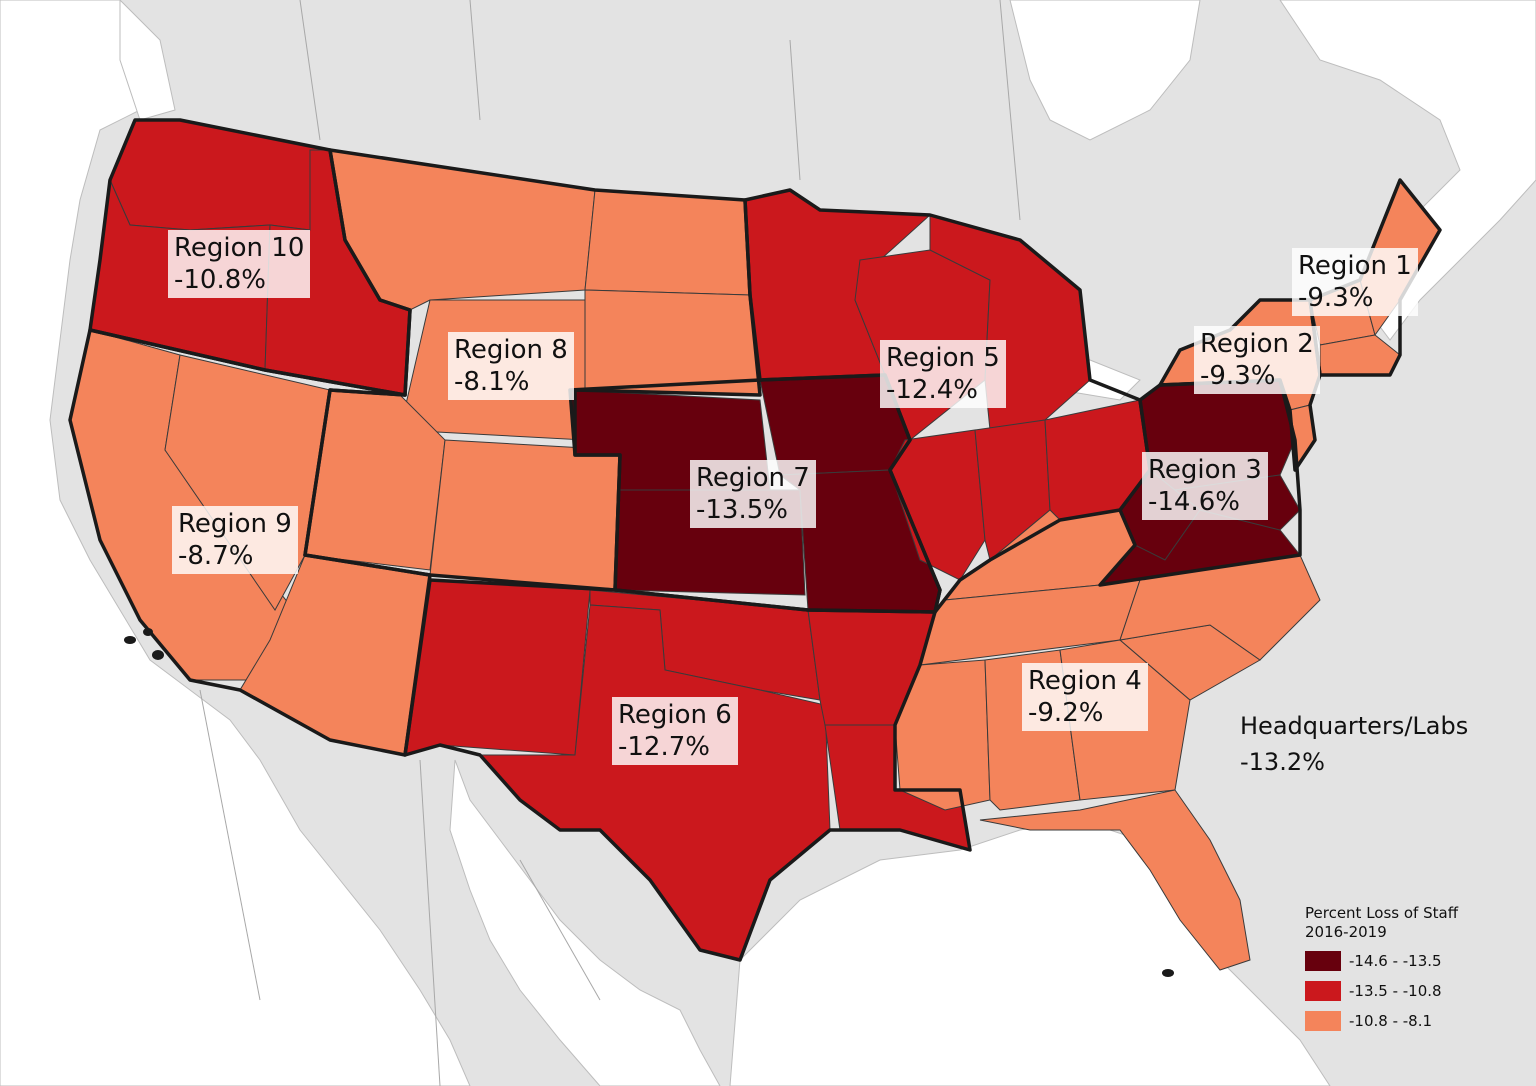 The image size is (1536, 1086). Describe the element at coordinates (525, 515) in the screenshot. I see `state-colorado` at that location.